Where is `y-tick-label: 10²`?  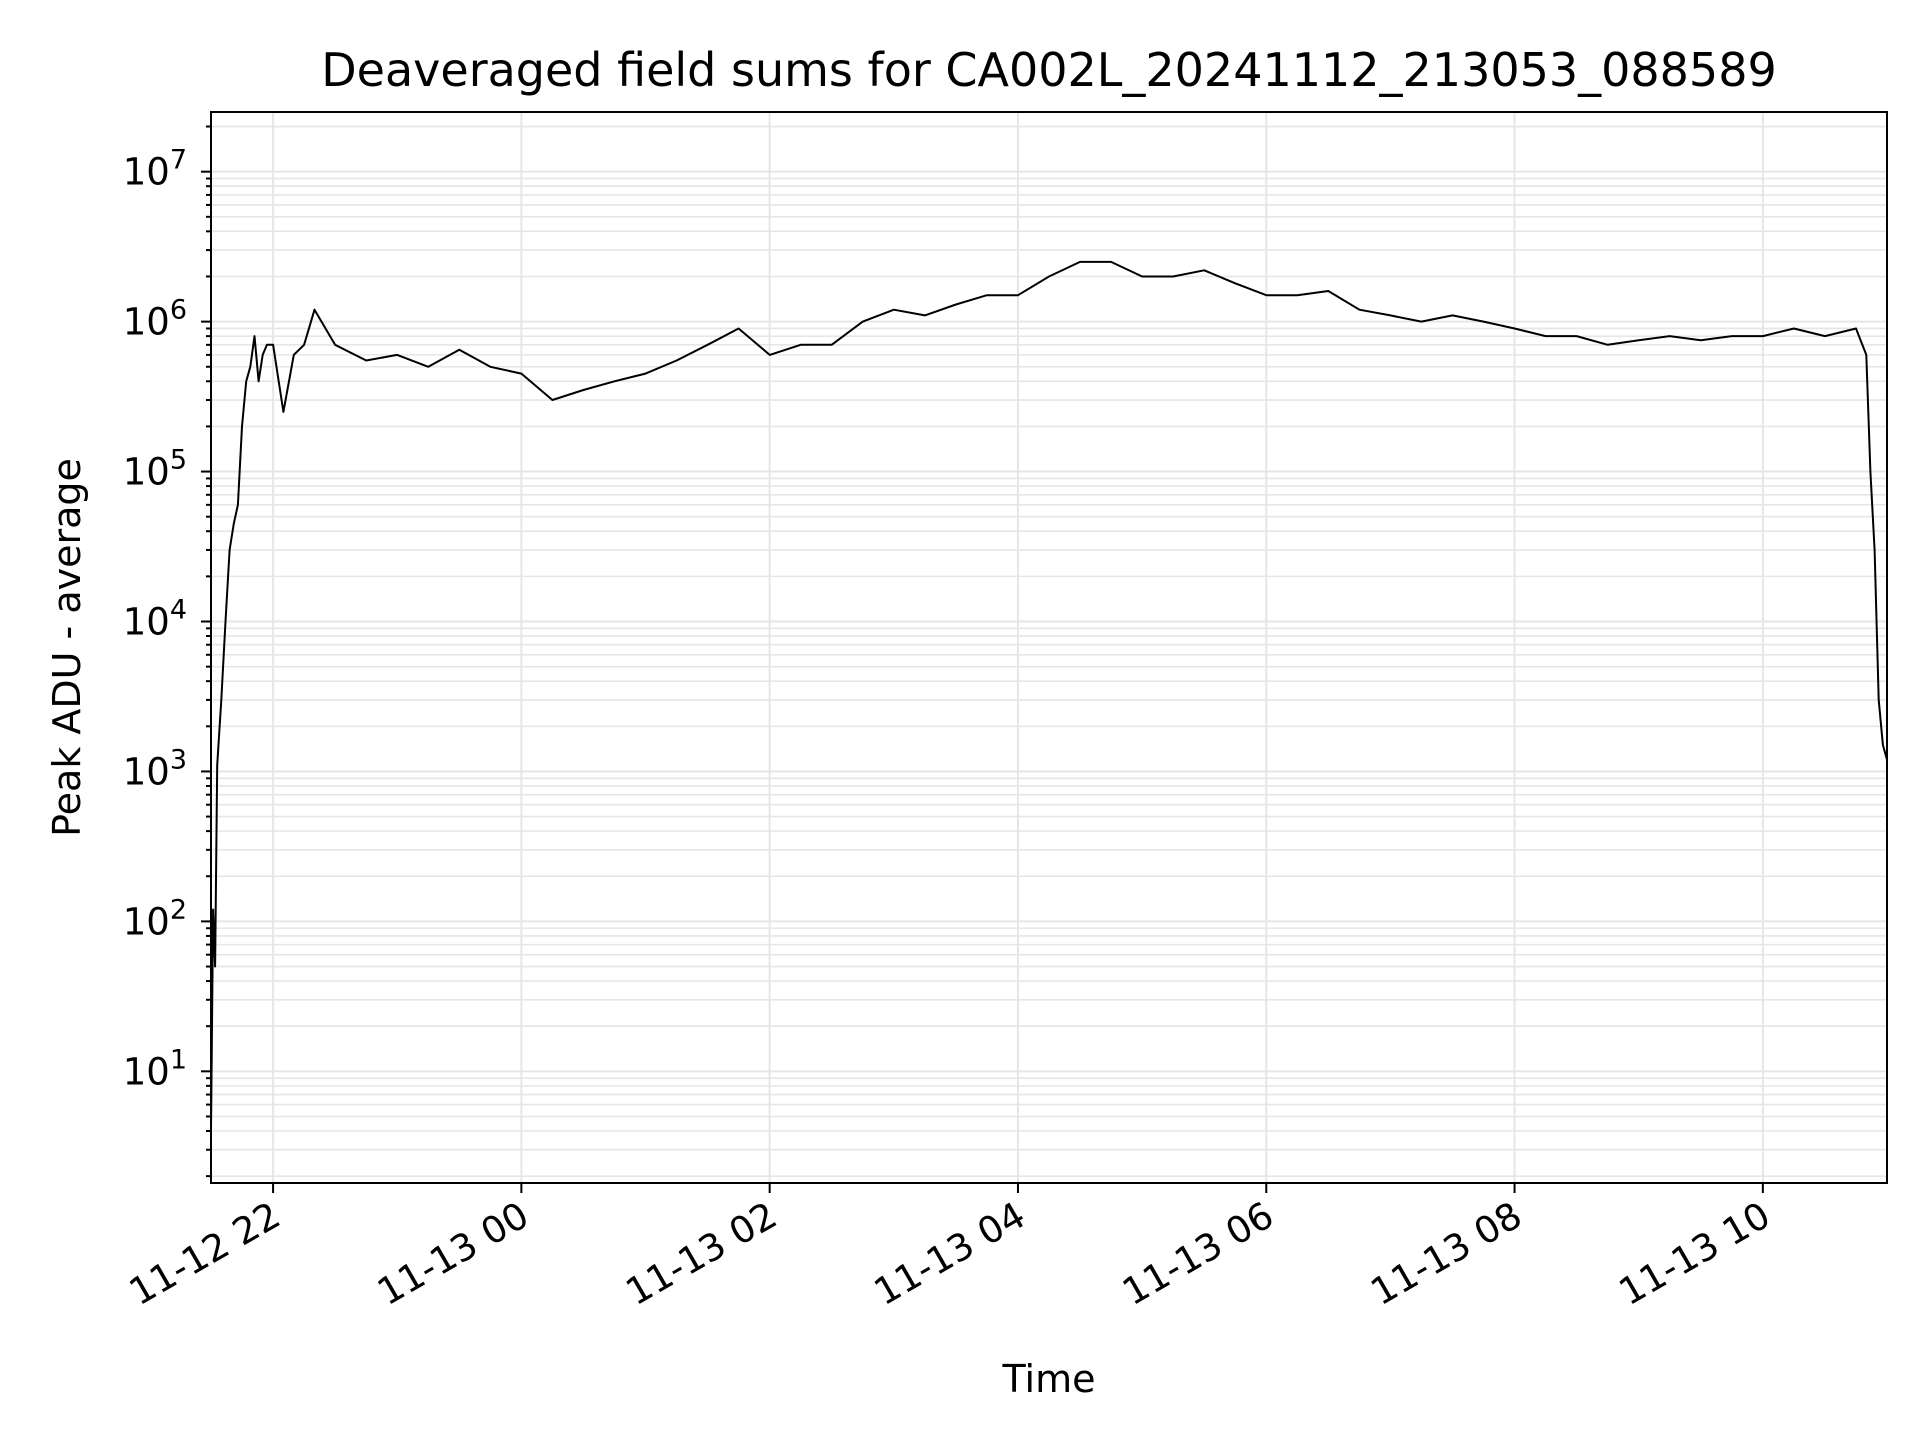
y-tick-label: 10² is located at coordinates (155, 918).